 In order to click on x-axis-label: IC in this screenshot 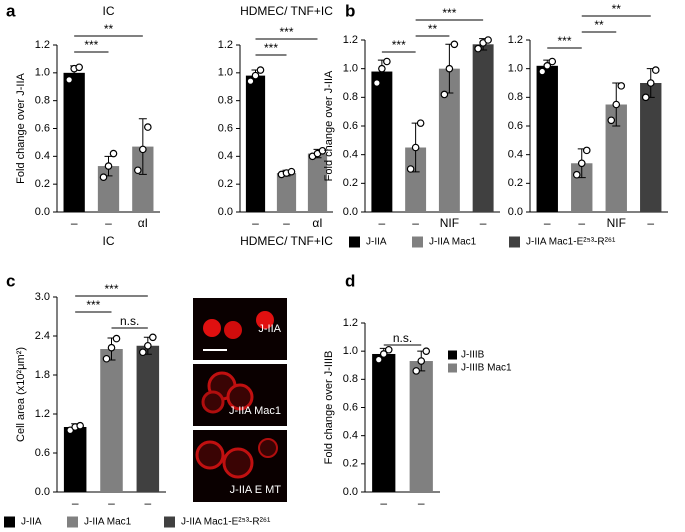, I will do `click(109, 241)`.